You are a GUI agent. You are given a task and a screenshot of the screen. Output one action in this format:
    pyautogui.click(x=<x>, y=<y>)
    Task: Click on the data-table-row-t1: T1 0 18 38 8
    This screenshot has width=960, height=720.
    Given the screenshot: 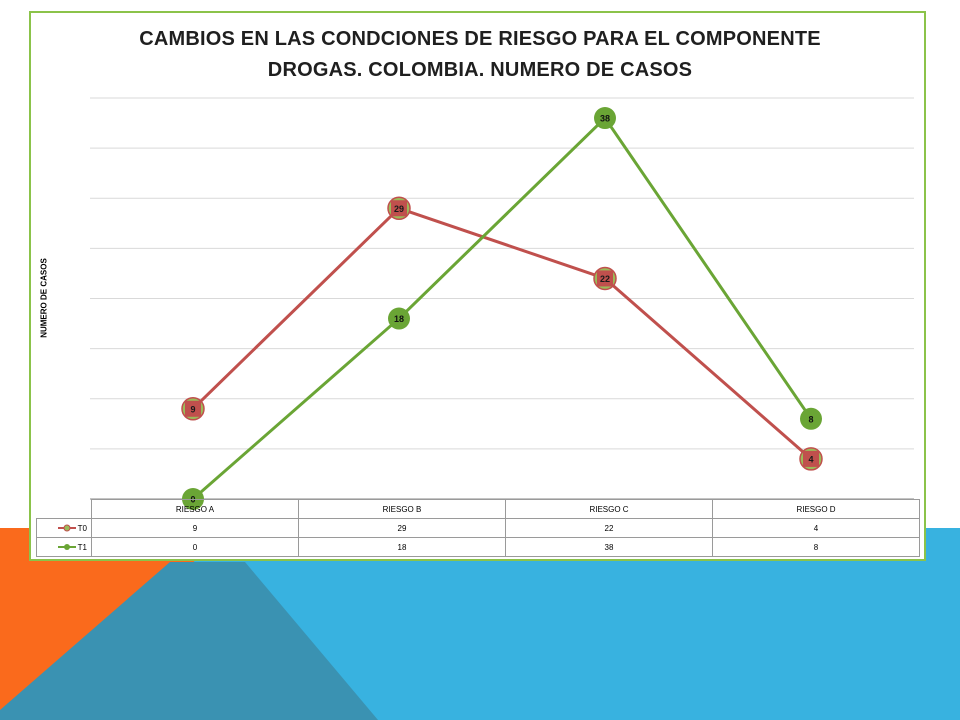 What is the action you would take?
    pyautogui.click(x=478, y=547)
    